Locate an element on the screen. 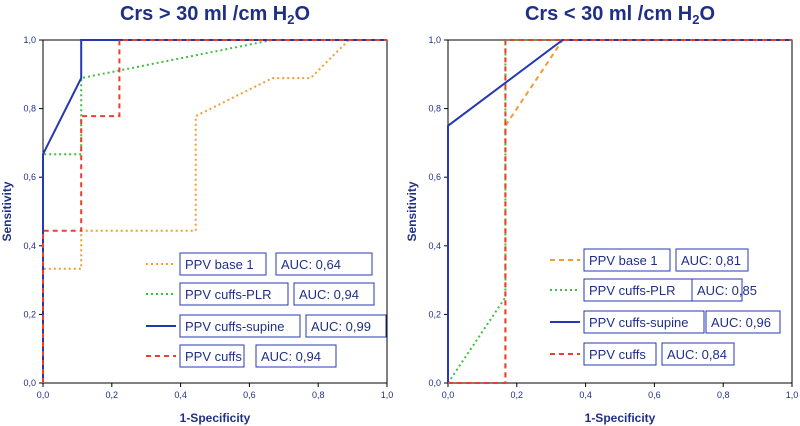 This screenshot has width=800, height=426. legend-auc-value: AUC: 0,64 is located at coordinates (311, 264).